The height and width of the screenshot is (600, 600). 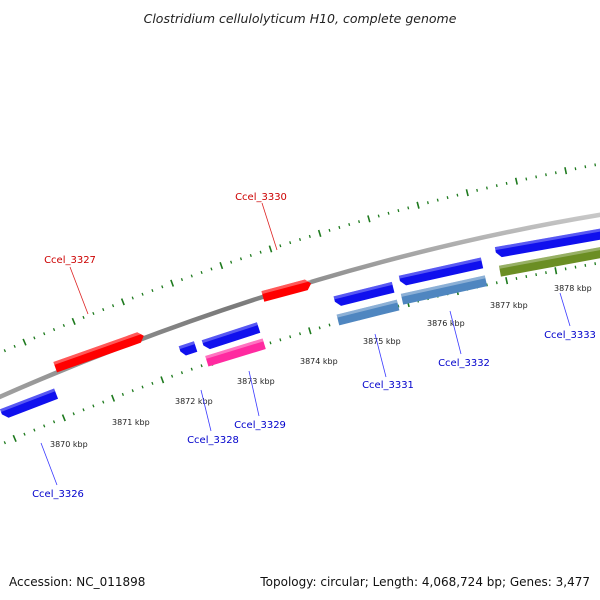 What do you see at coordinates (509, 305) in the screenshot?
I see `tick-label: 3877 kbp` at bounding box center [509, 305].